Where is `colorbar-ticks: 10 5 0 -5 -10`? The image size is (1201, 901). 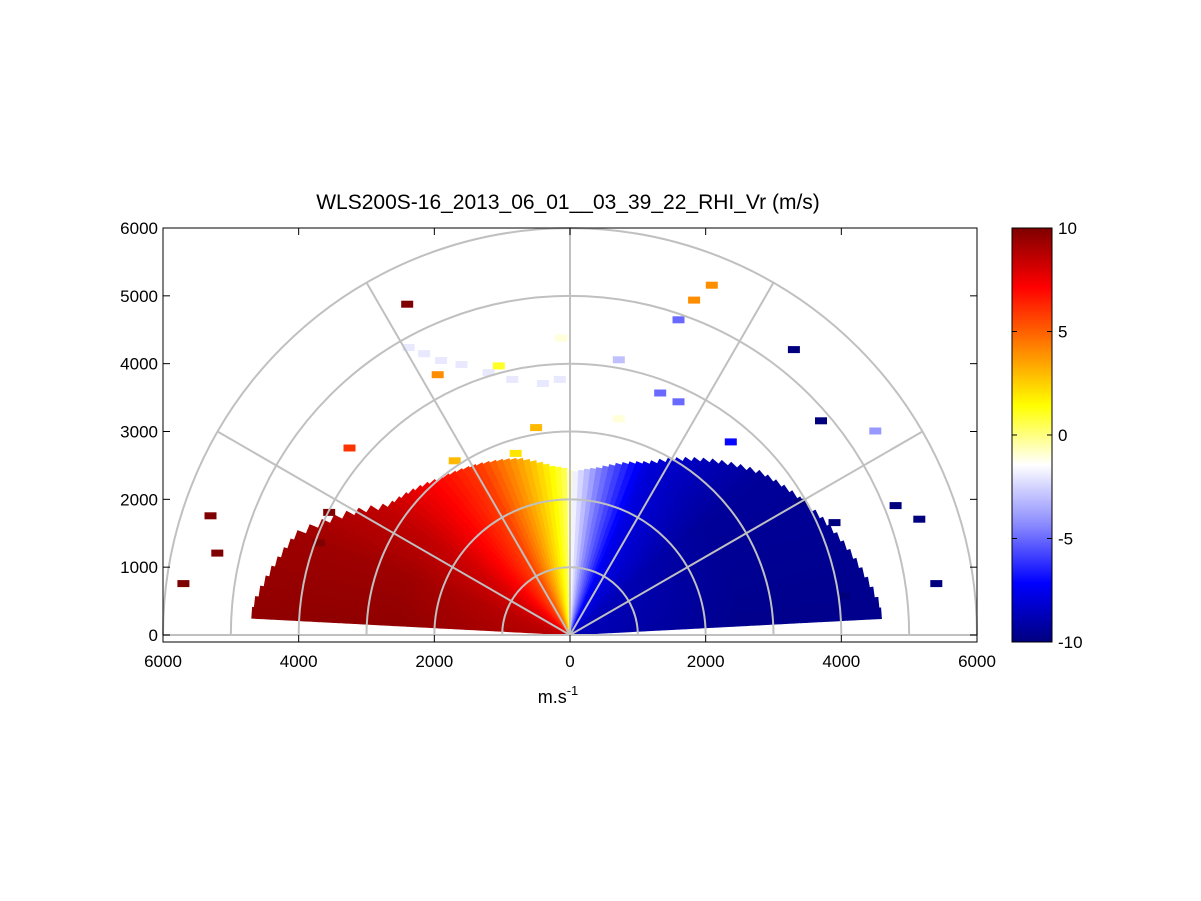 colorbar-ticks: 10 5 0 -5 -10 is located at coordinates (1047, 435).